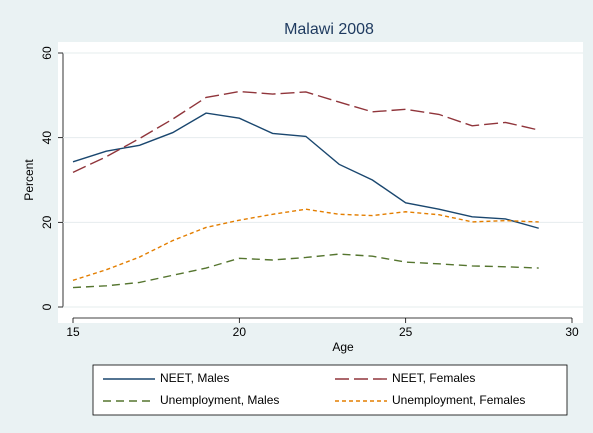 The image size is (593, 433). What do you see at coordinates (330, 390) in the screenshot?
I see `legend` at bounding box center [330, 390].